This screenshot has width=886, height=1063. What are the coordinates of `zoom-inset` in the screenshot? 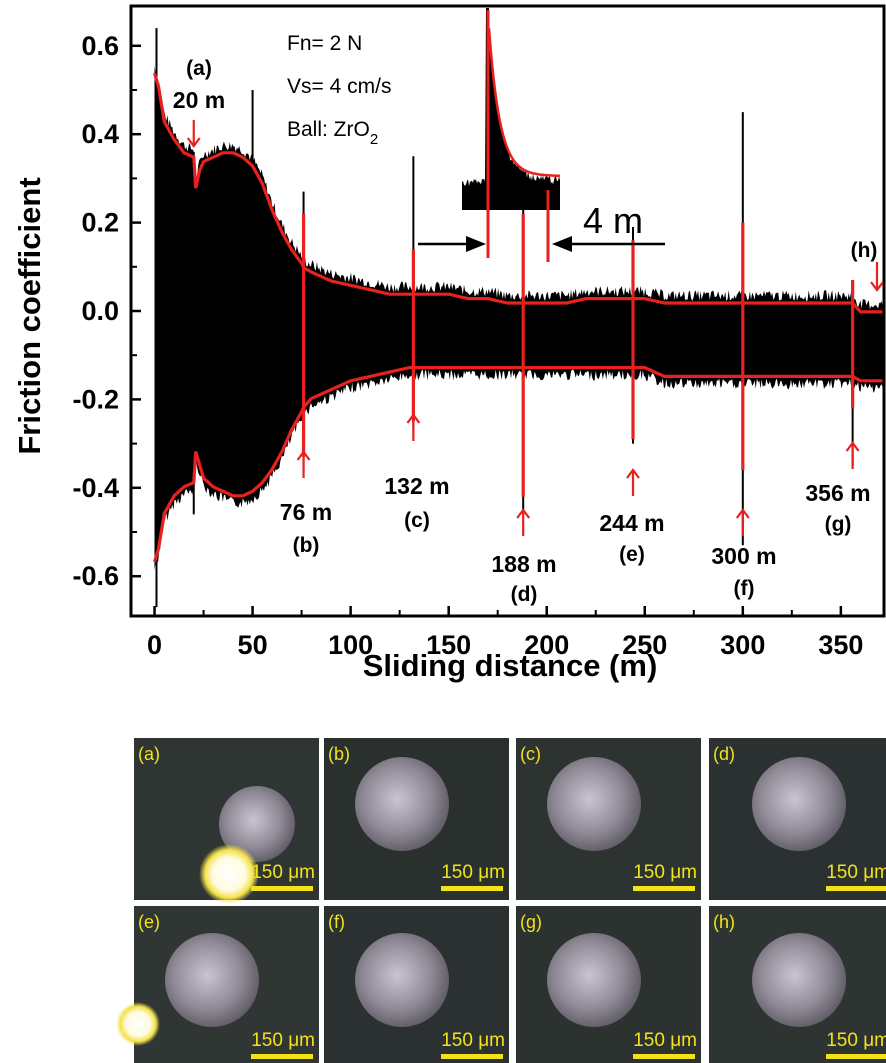 It's located at (511, 135).